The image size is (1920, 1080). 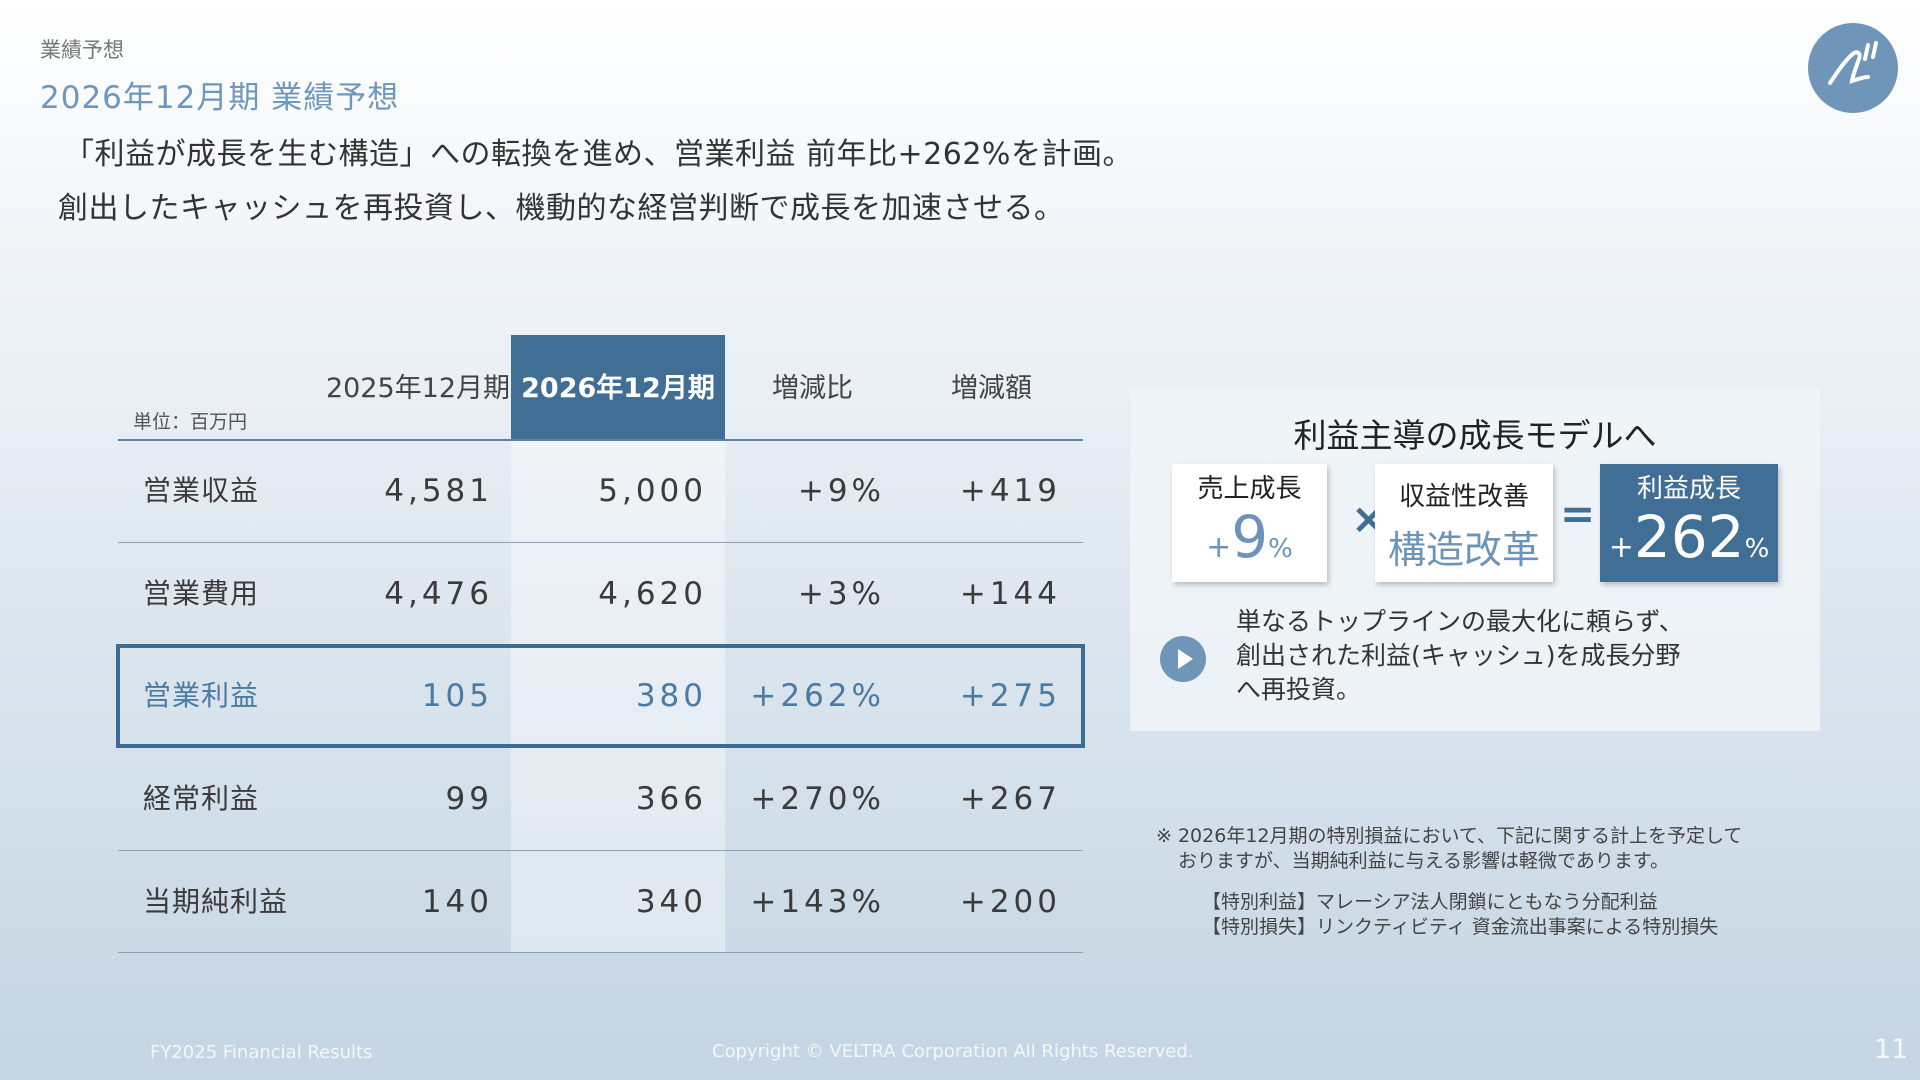 What do you see at coordinates (1010, 491) in the screenshot?
I see `cell-diff: +419` at bounding box center [1010, 491].